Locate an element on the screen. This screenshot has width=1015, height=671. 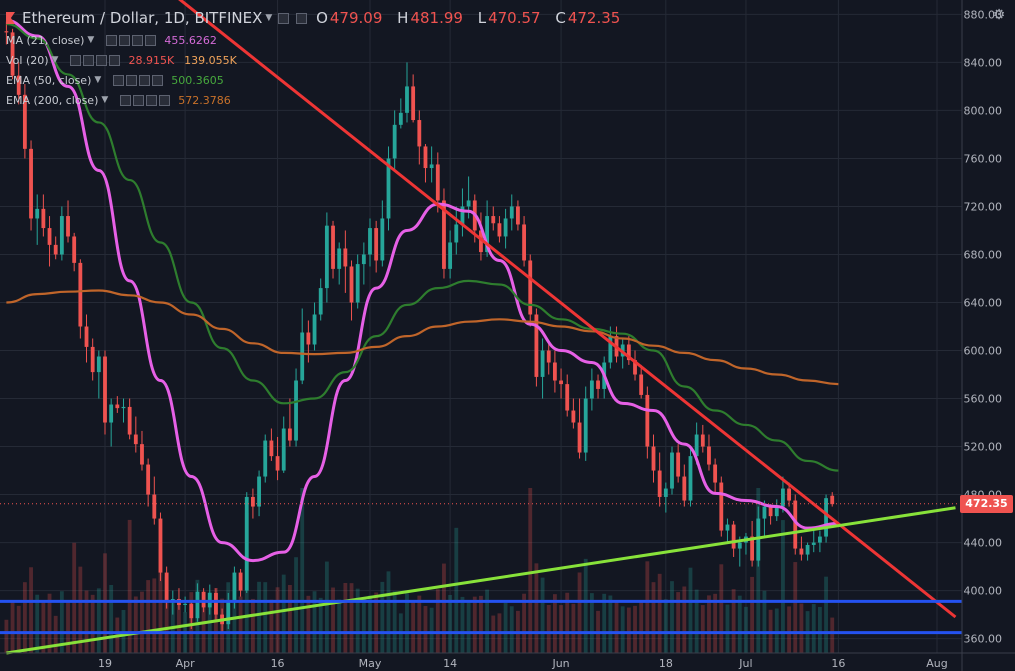
x-tick-label: May is located at coordinates (370, 663).